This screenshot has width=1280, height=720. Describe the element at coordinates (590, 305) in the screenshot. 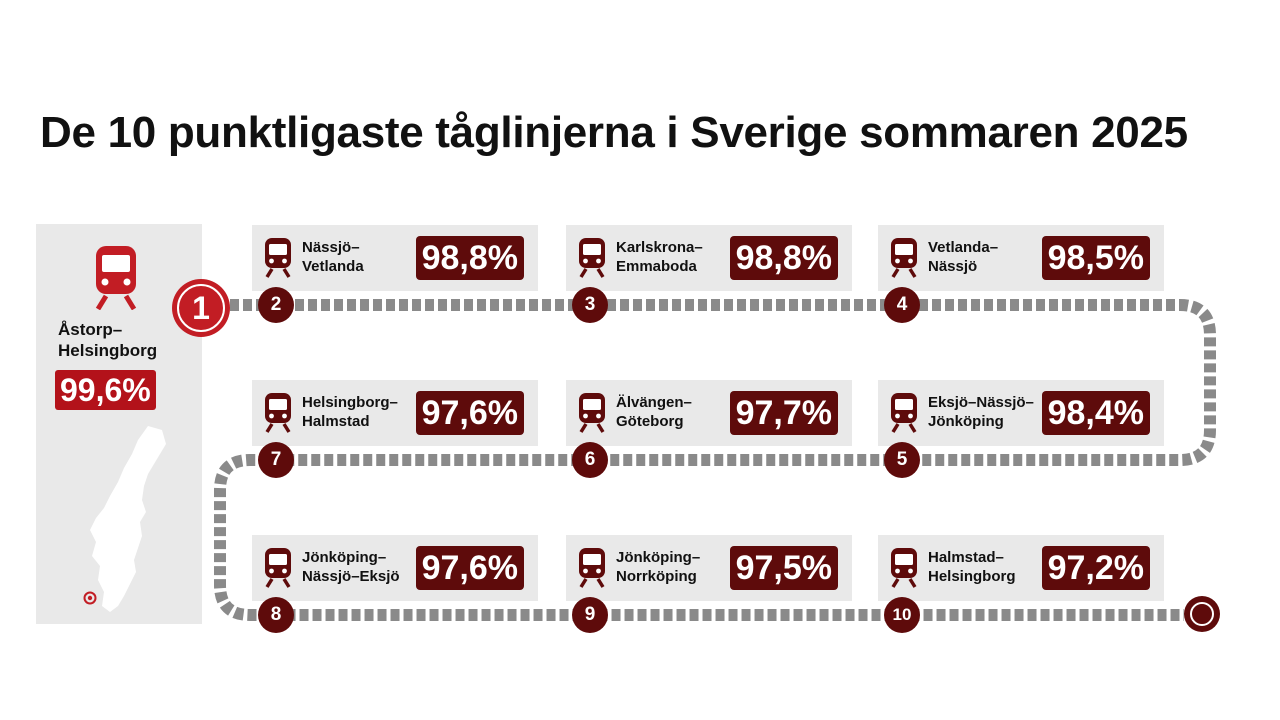

I see `rank-badge-3: 3` at that location.